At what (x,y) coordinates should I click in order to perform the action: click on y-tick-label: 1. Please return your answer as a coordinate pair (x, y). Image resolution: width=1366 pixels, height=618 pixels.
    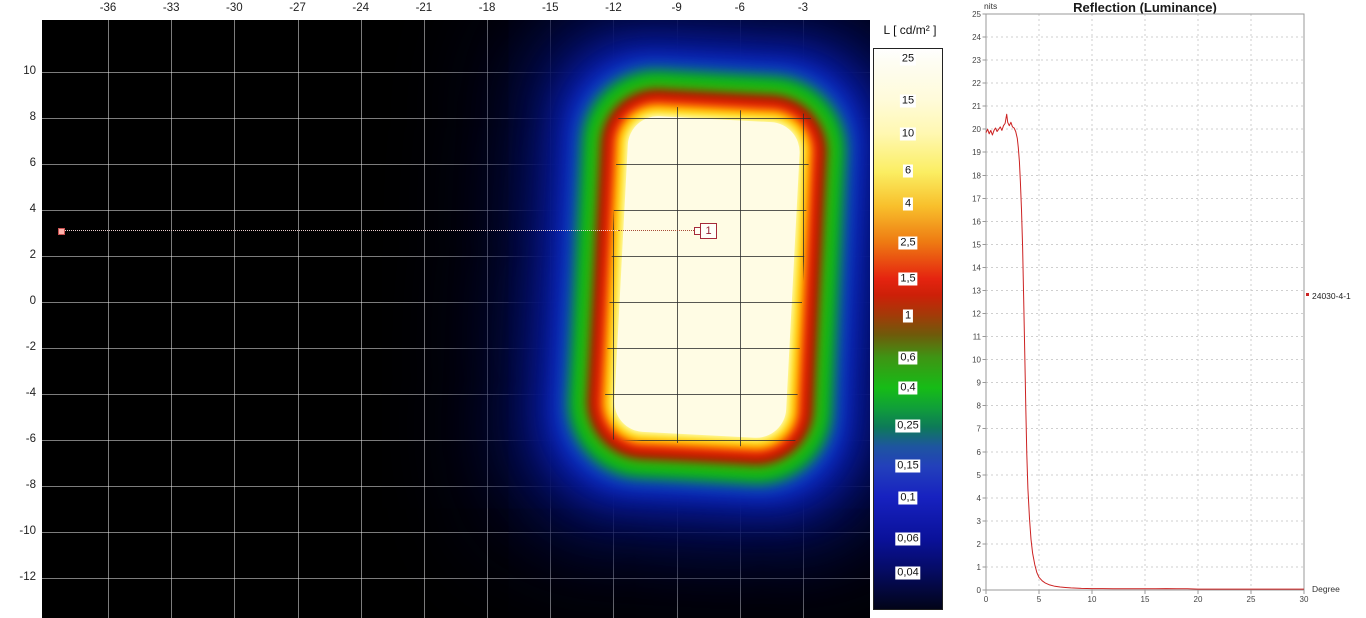
    Looking at the image, I should click on (979, 567).